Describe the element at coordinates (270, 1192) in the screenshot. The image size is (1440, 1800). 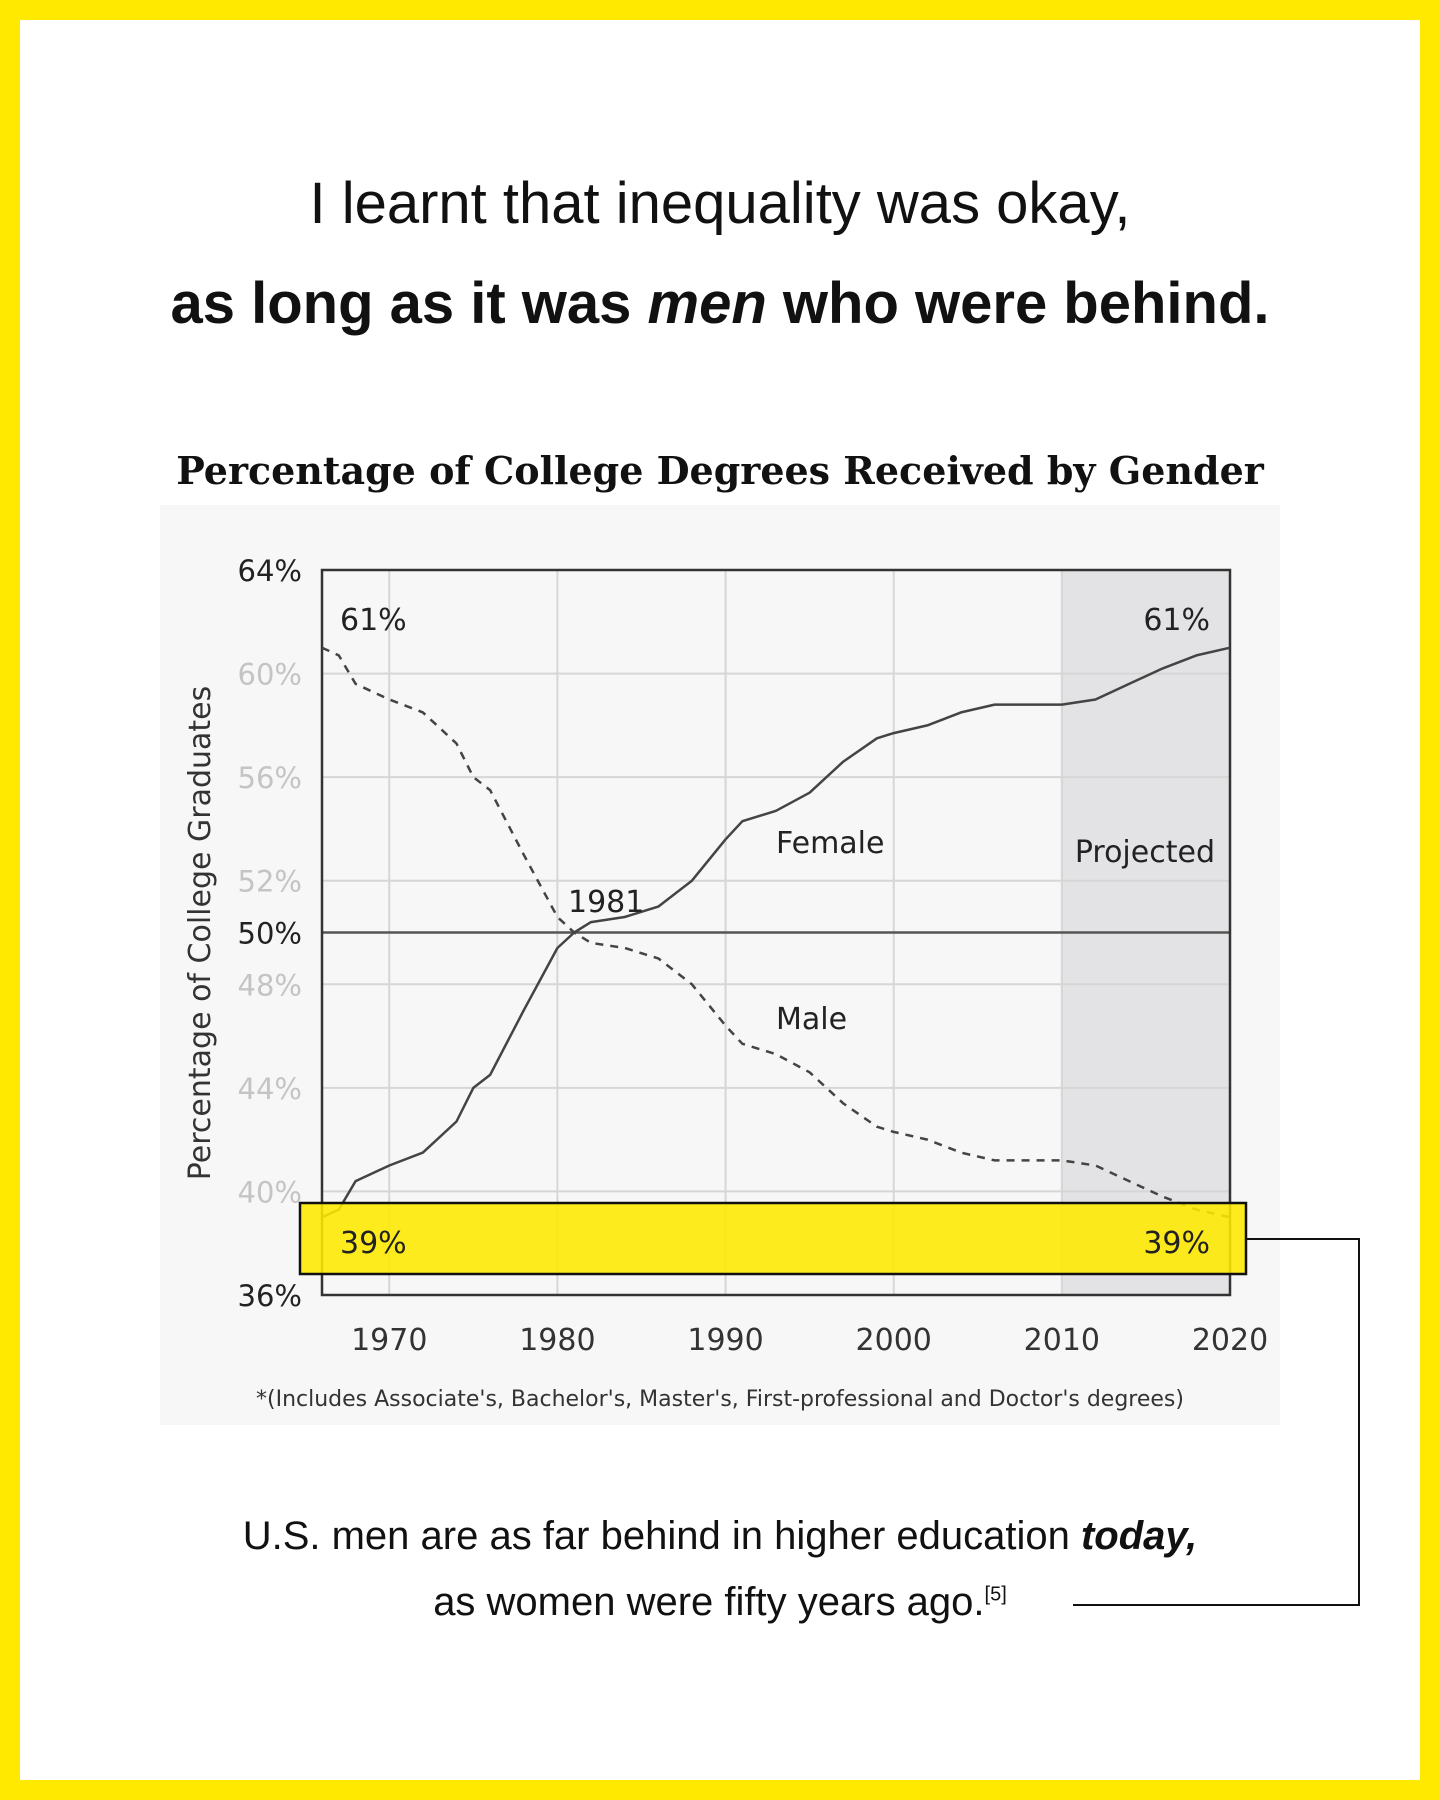
I see `y-tick-label: 40%` at that location.